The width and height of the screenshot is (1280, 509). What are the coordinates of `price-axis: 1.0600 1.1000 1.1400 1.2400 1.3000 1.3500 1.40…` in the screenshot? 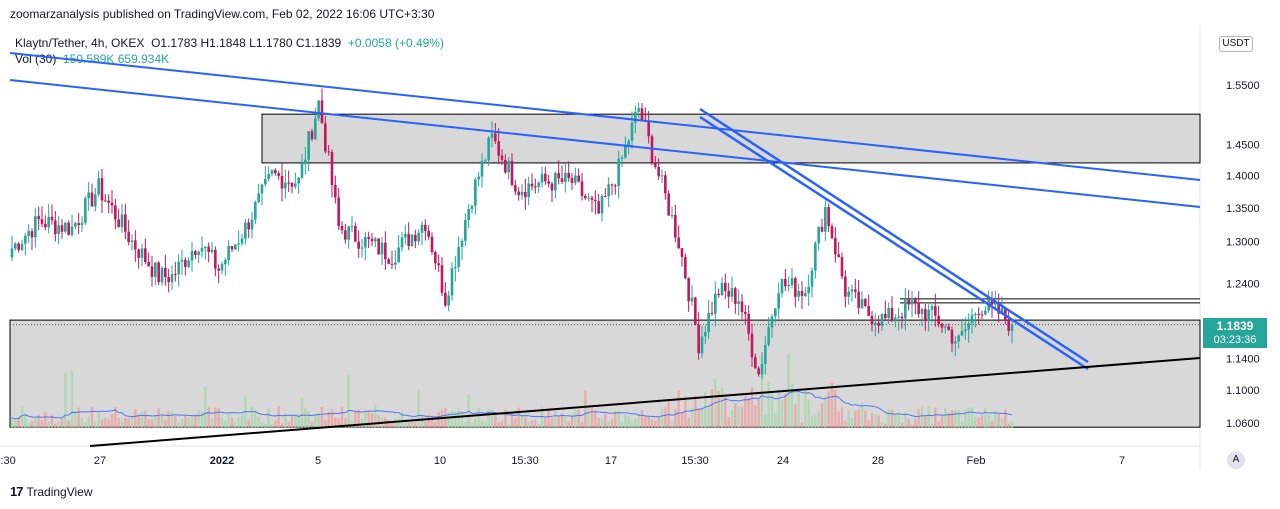 It's located at (1243, 255).